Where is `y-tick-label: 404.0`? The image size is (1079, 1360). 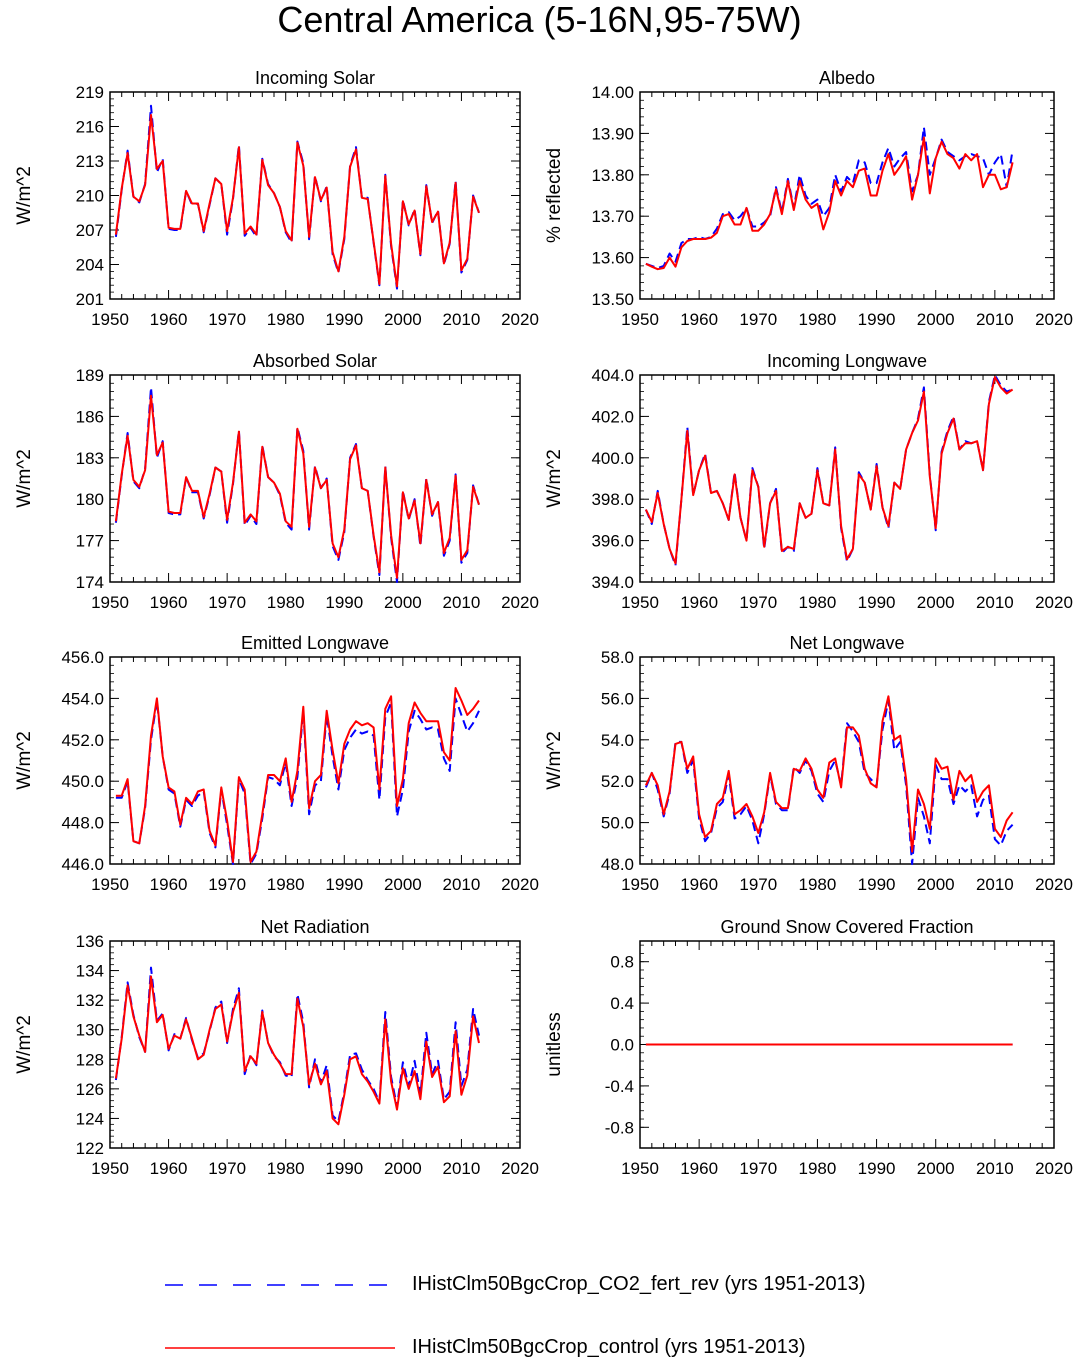 y-tick-label: 404.0 is located at coordinates (612, 375).